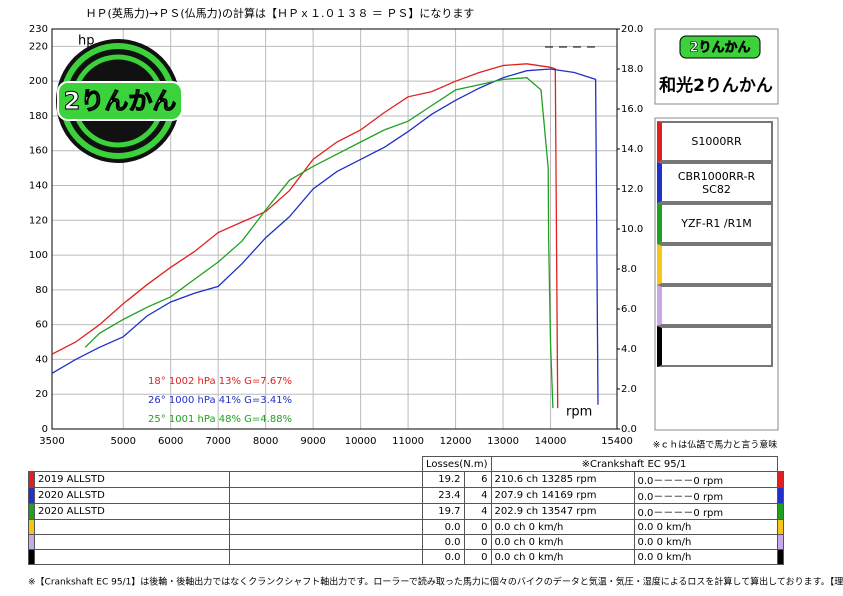  I want to click on cell: 210.6 ch 13285 rpm, so click(562, 479).